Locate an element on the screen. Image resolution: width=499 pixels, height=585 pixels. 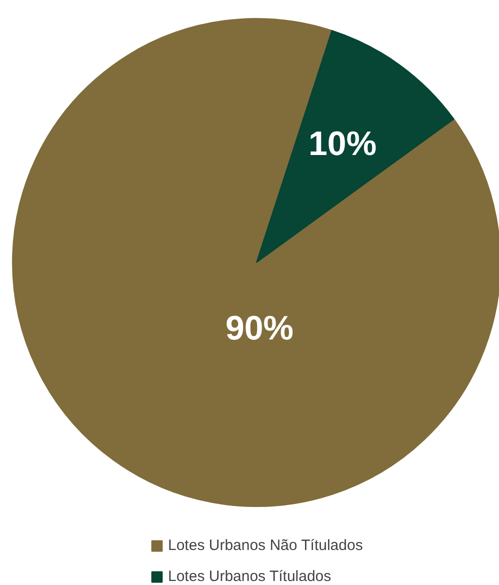
legend-label: Lotes Urbanos Não Títulados is located at coordinates (265, 545).